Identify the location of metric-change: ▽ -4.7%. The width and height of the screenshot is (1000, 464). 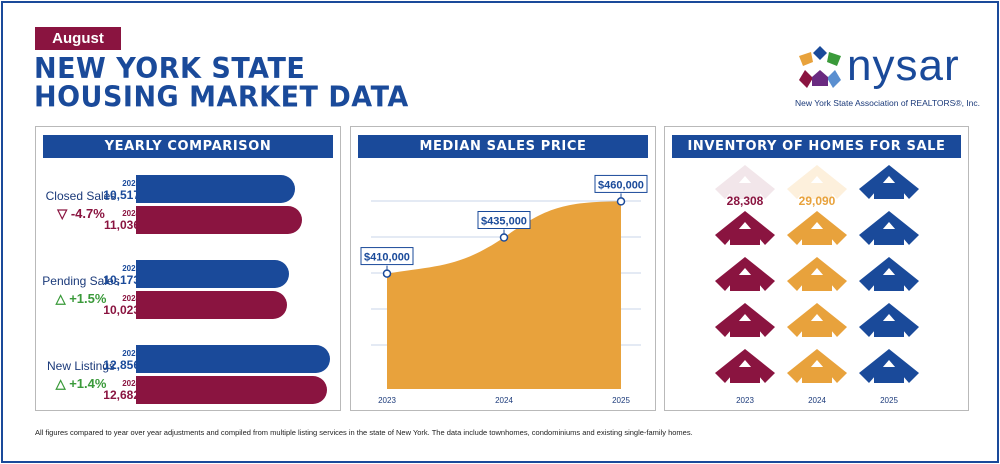
(81, 213).